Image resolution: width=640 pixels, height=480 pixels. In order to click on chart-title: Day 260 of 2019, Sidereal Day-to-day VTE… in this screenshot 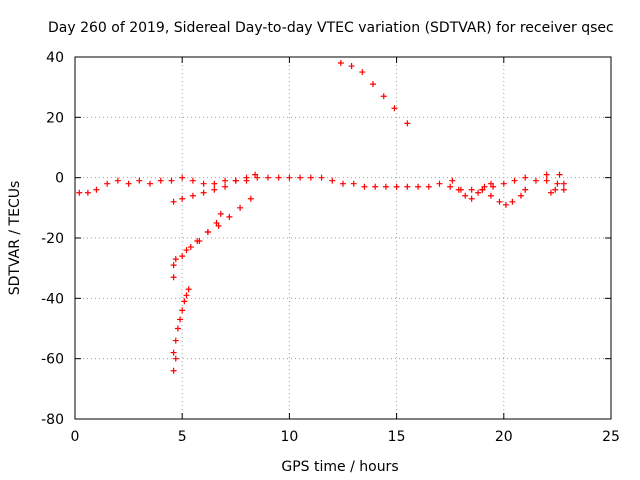, I will do `click(331, 28)`.